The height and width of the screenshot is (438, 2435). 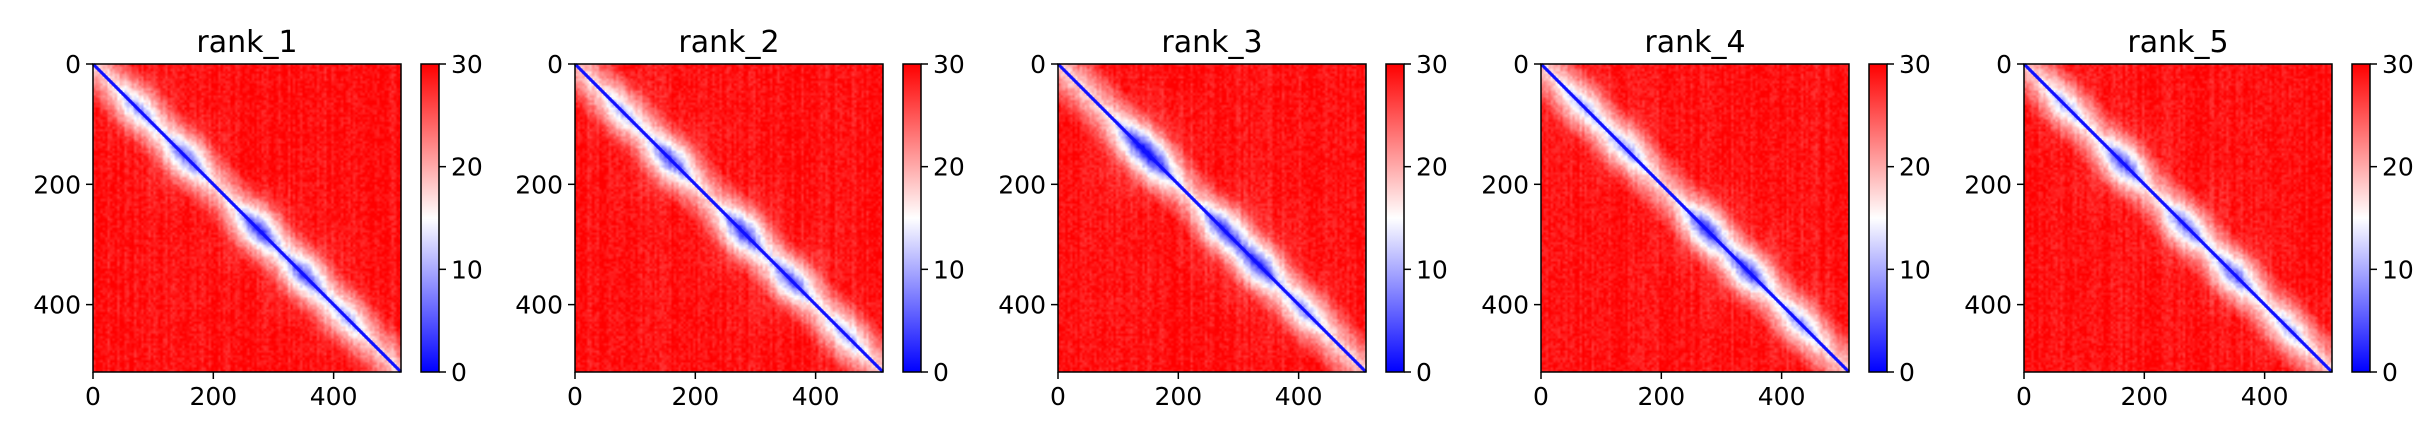 I want to click on panel-title: rank_5, so click(x=2177, y=42).